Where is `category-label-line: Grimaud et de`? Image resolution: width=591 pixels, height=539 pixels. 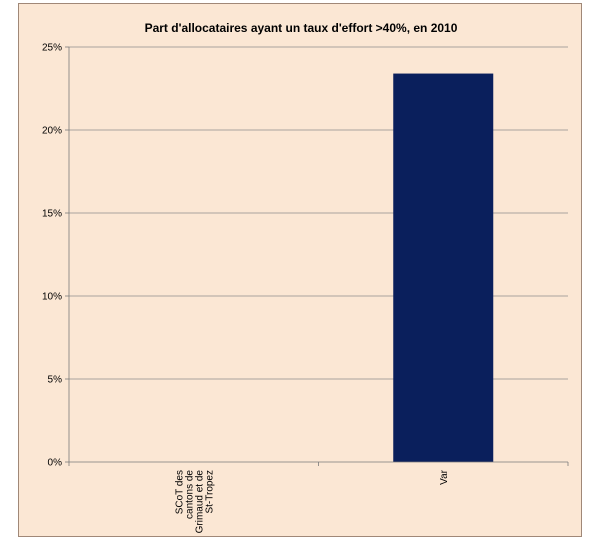
category-label-line: Grimaud et de is located at coordinates (199, 502).